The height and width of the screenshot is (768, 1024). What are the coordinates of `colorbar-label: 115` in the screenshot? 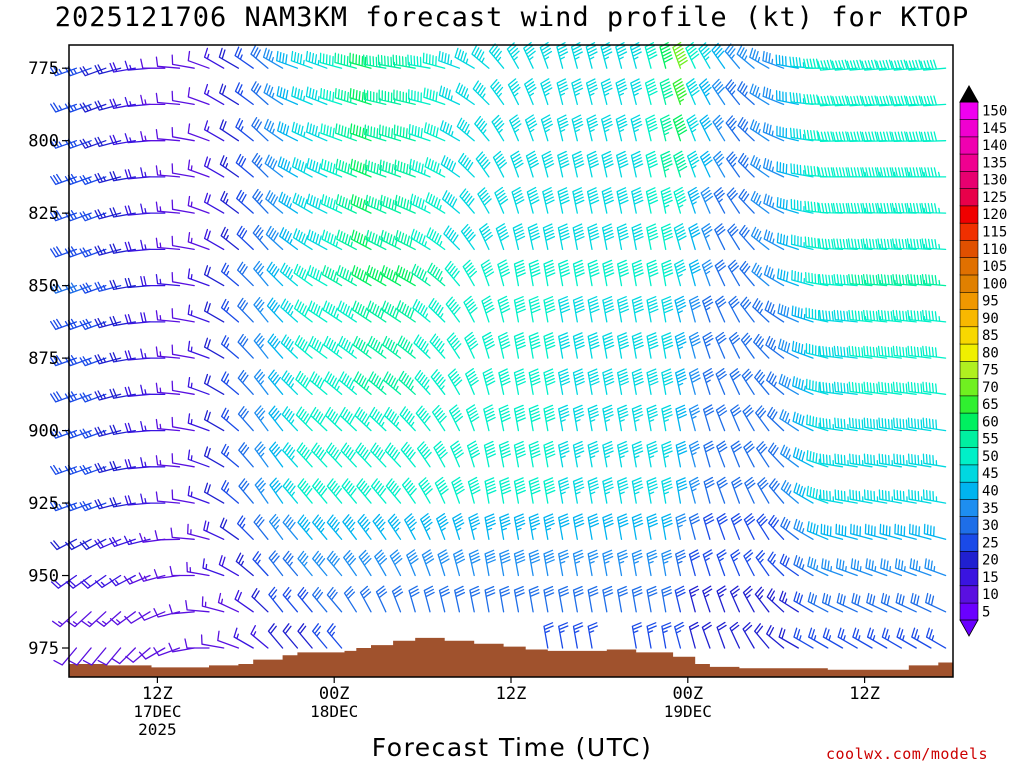 It's located at (994, 233).